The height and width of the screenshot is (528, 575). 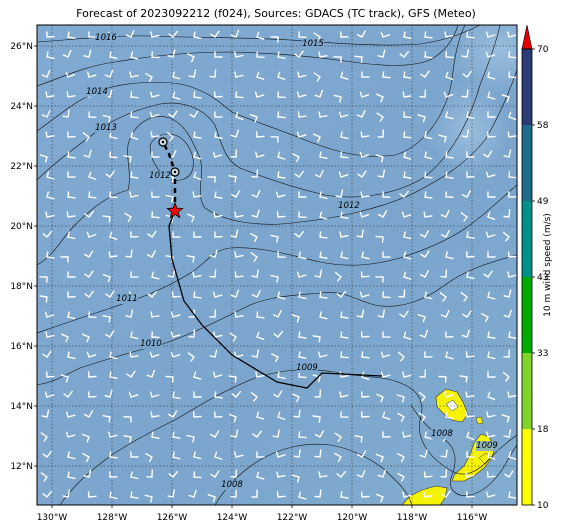 I want to click on isobar-label: 1009, so click(x=307, y=368).